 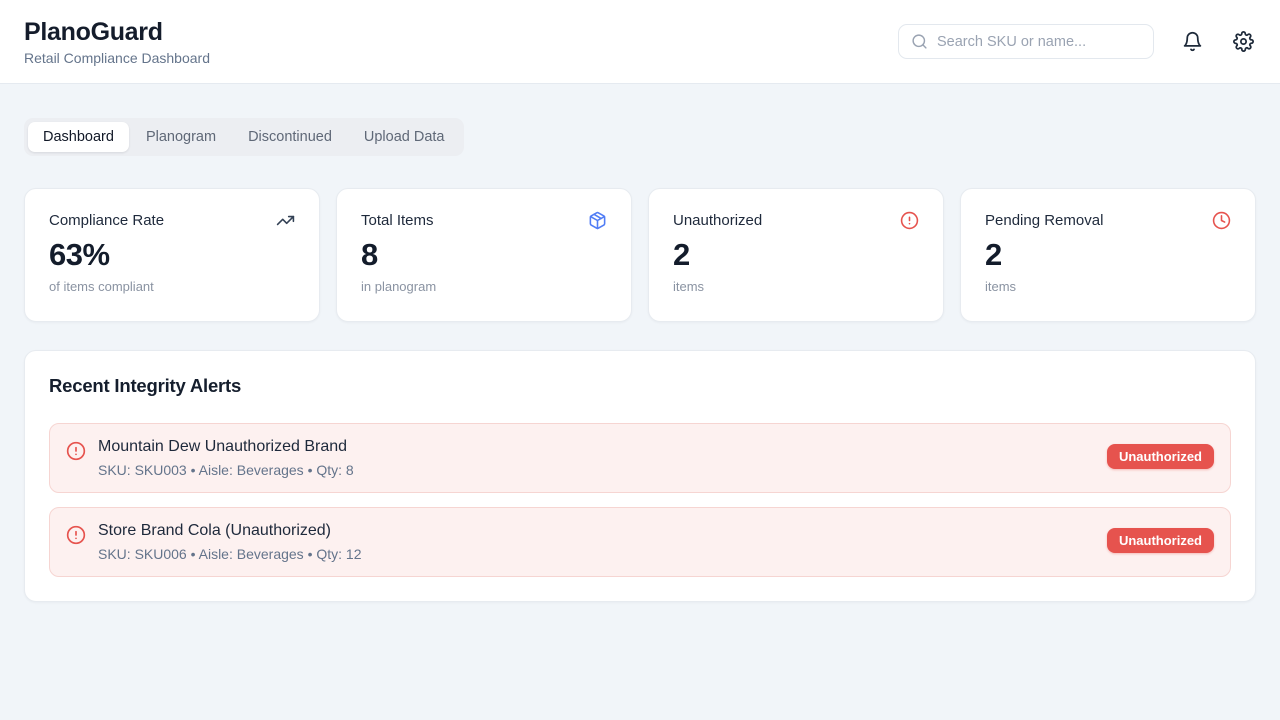 What do you see at coordinates (78, 137) in the screenshot?
I see `tab-dashboard: Dashboard` at bounding box center [78, 137].